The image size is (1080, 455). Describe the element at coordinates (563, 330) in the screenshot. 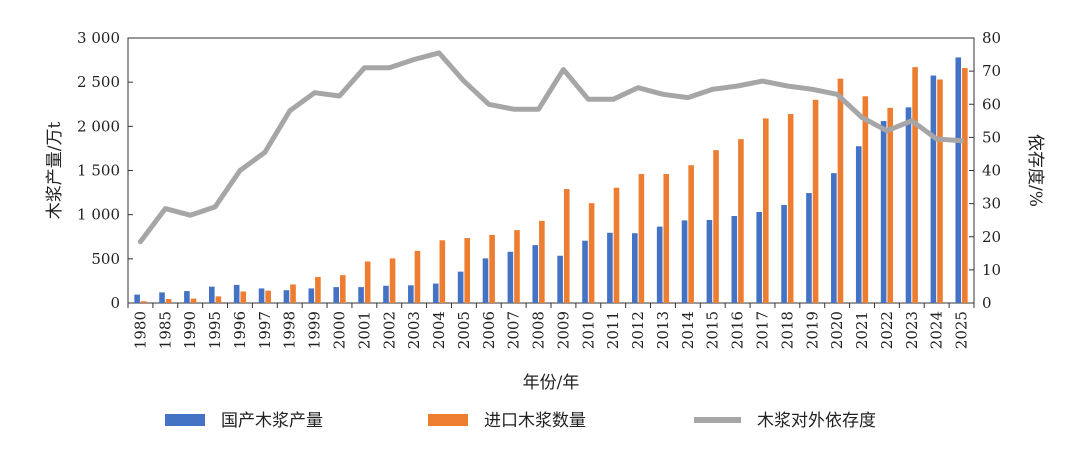

I see `x-tick-label: 2009` at that location.